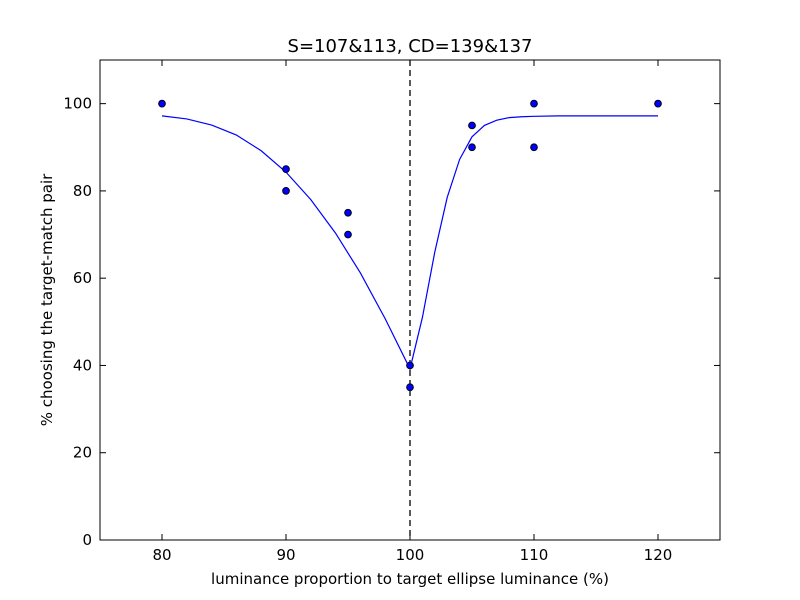  What do you see at coordinates (47, 299) in the screenshot?
I see `y-axis-label: % choosing the target-match pair` at bounding box center [47, 299].